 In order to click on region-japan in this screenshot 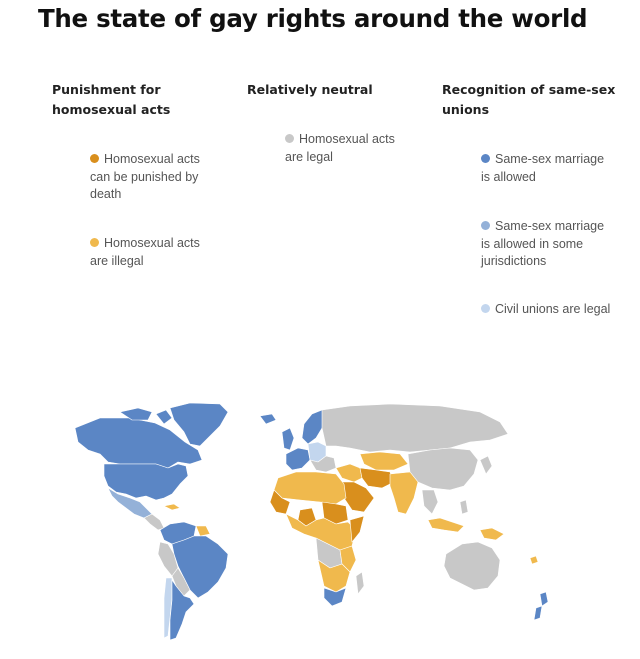, I will do `click(486, 465)`.